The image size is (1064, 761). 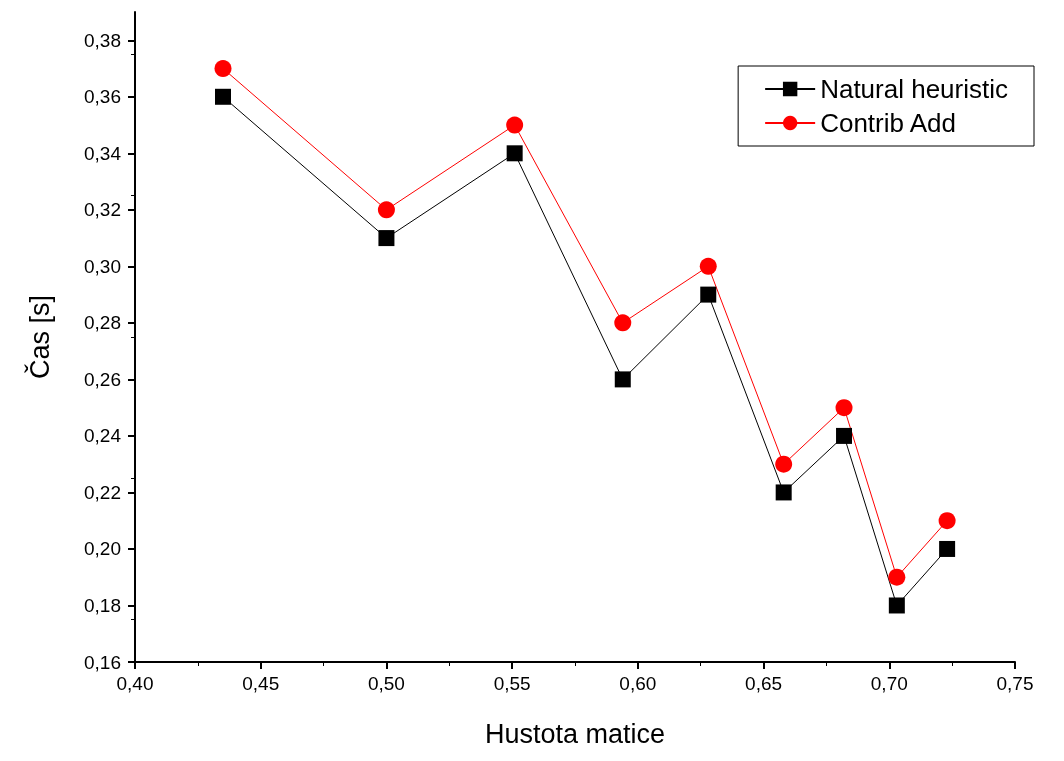 What do you see at coordinates (103, 436) in the screenshot?
I see `y-tick-label: 0,24` at bounding box center [103, 436].